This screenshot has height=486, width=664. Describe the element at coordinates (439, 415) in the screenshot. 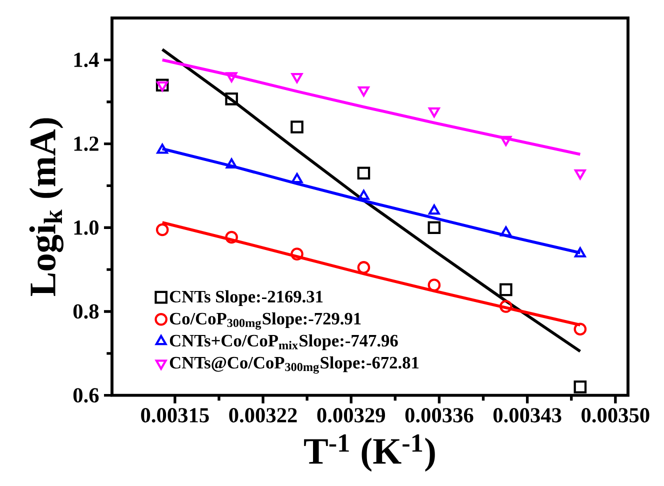

I see `x-tick-label: 0.00336` at that location.